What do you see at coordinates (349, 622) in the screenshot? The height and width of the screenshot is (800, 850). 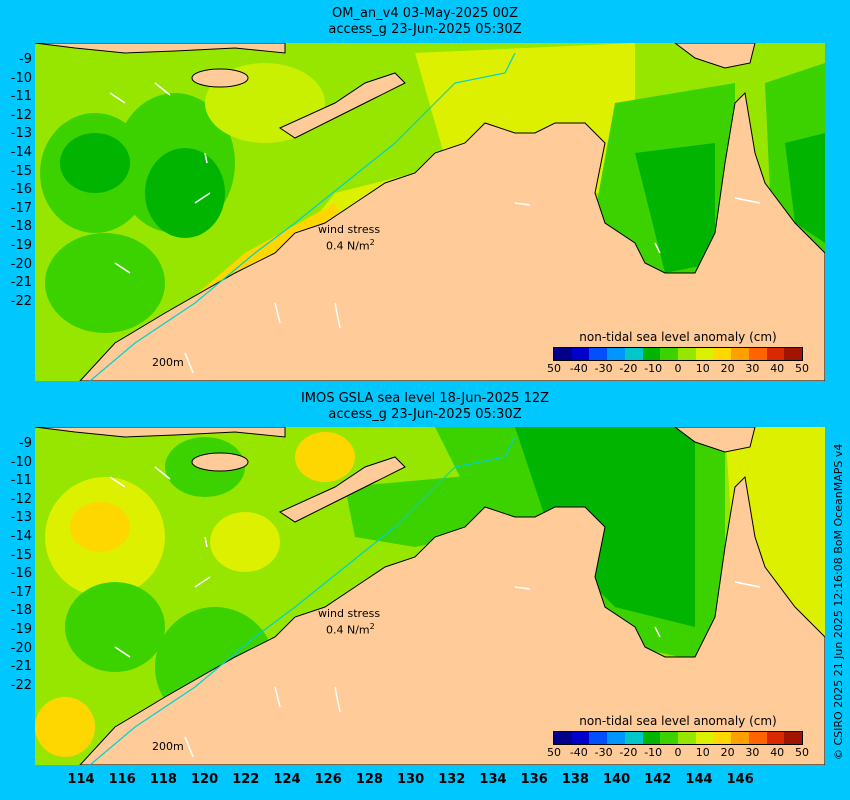 I see `bottom-wind-stress-legend: wind stress 0.4 N/m2` at bounding box center [349, 622].